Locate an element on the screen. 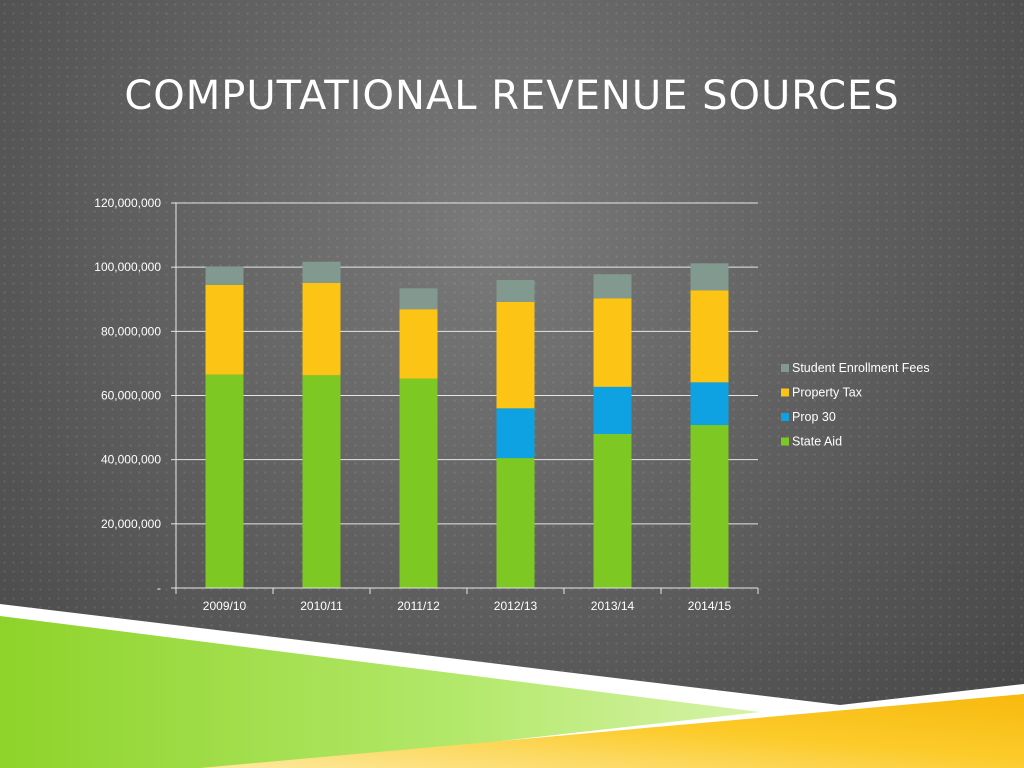 This screenshot has width=1024, height=768. y-tick-label: 120,000,000 is located at coordinates (127, 203).